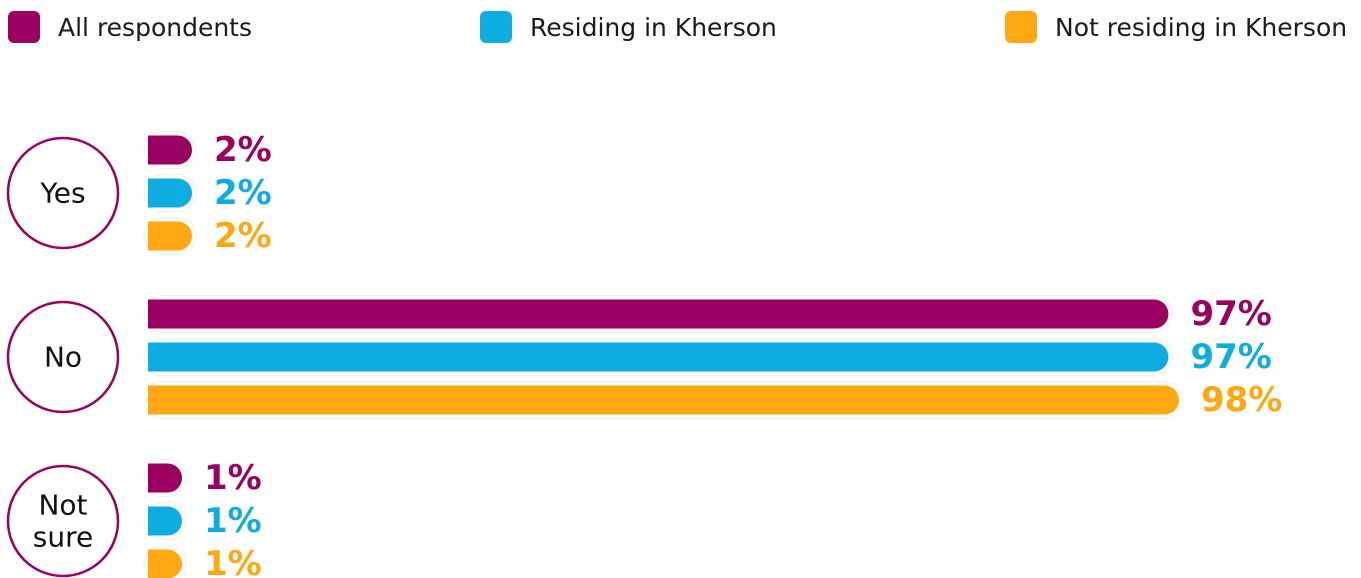 The height and width of the screenshot is (578, 1361). What do you see at coordinates (243, 150) in the screenshot?
I see `value-label-yes-all-respondents: 2%` at bounding box center [243, 150].